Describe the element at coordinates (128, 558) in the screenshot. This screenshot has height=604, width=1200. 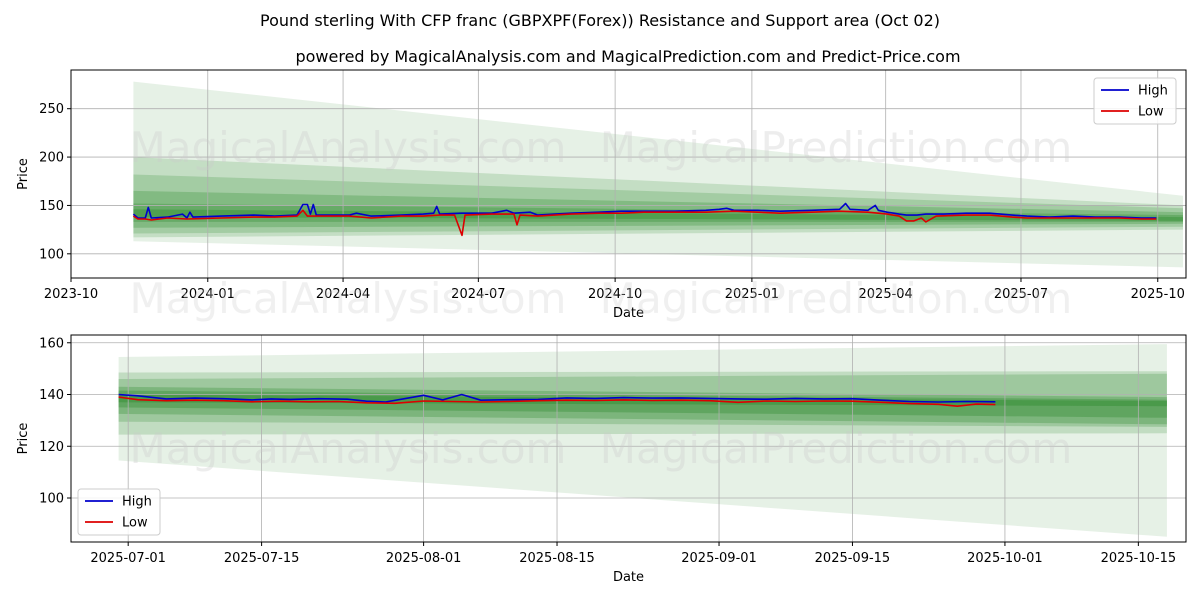
I see `x-tick-label: 2025-07-01` at that location.